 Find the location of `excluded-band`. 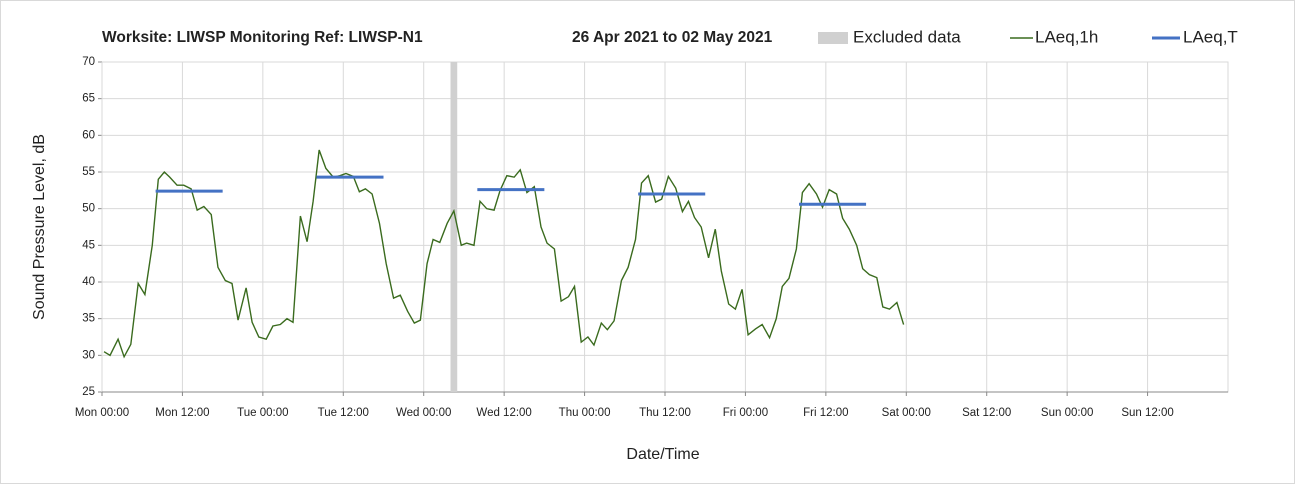

excluded-band is located at coordinates (454, 227).